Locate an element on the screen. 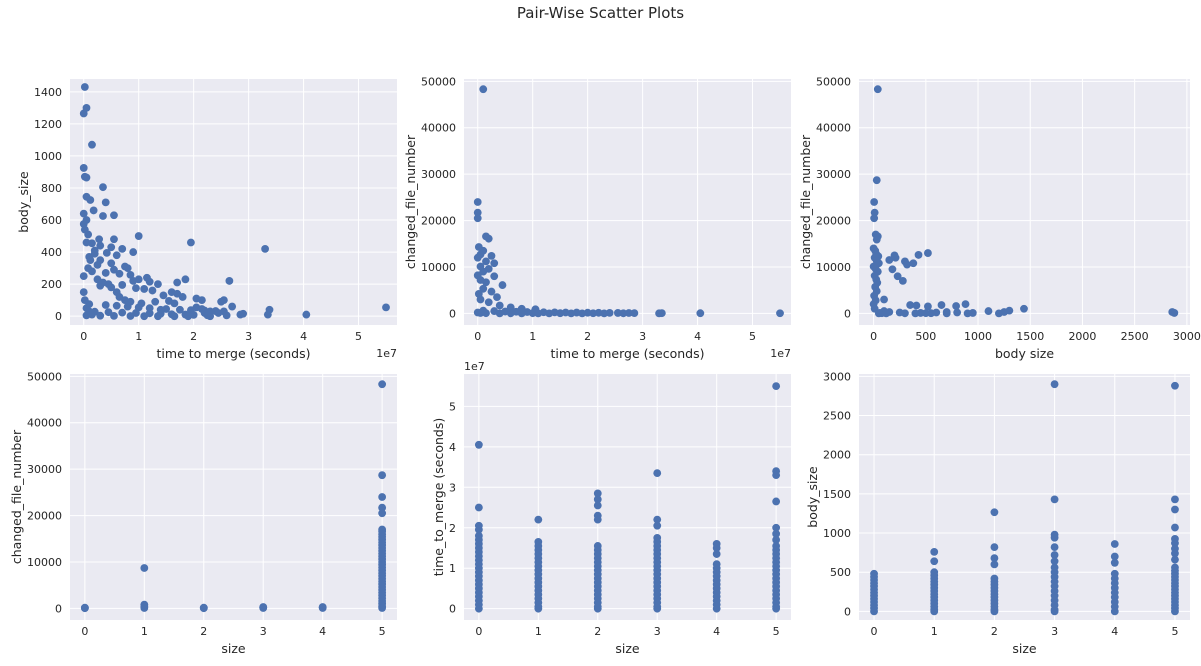 Image resolution: width=1201 pixels, height=666 pixels. y-tick-label: 1500 is located at coordinates (837, 494).